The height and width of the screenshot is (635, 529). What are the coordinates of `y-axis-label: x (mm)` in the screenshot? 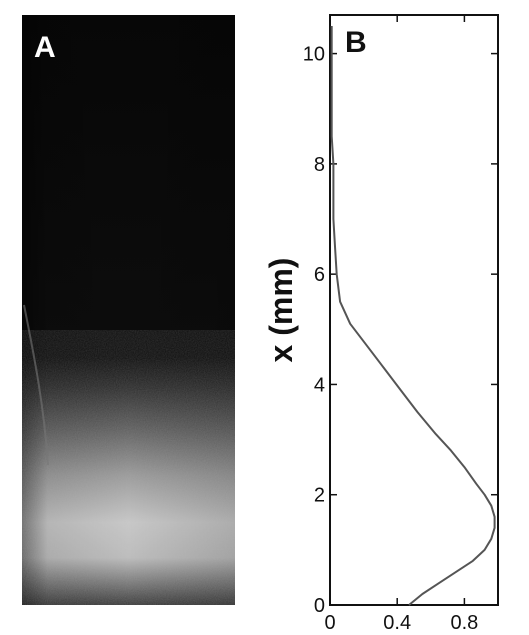 It's located at (281, 310).